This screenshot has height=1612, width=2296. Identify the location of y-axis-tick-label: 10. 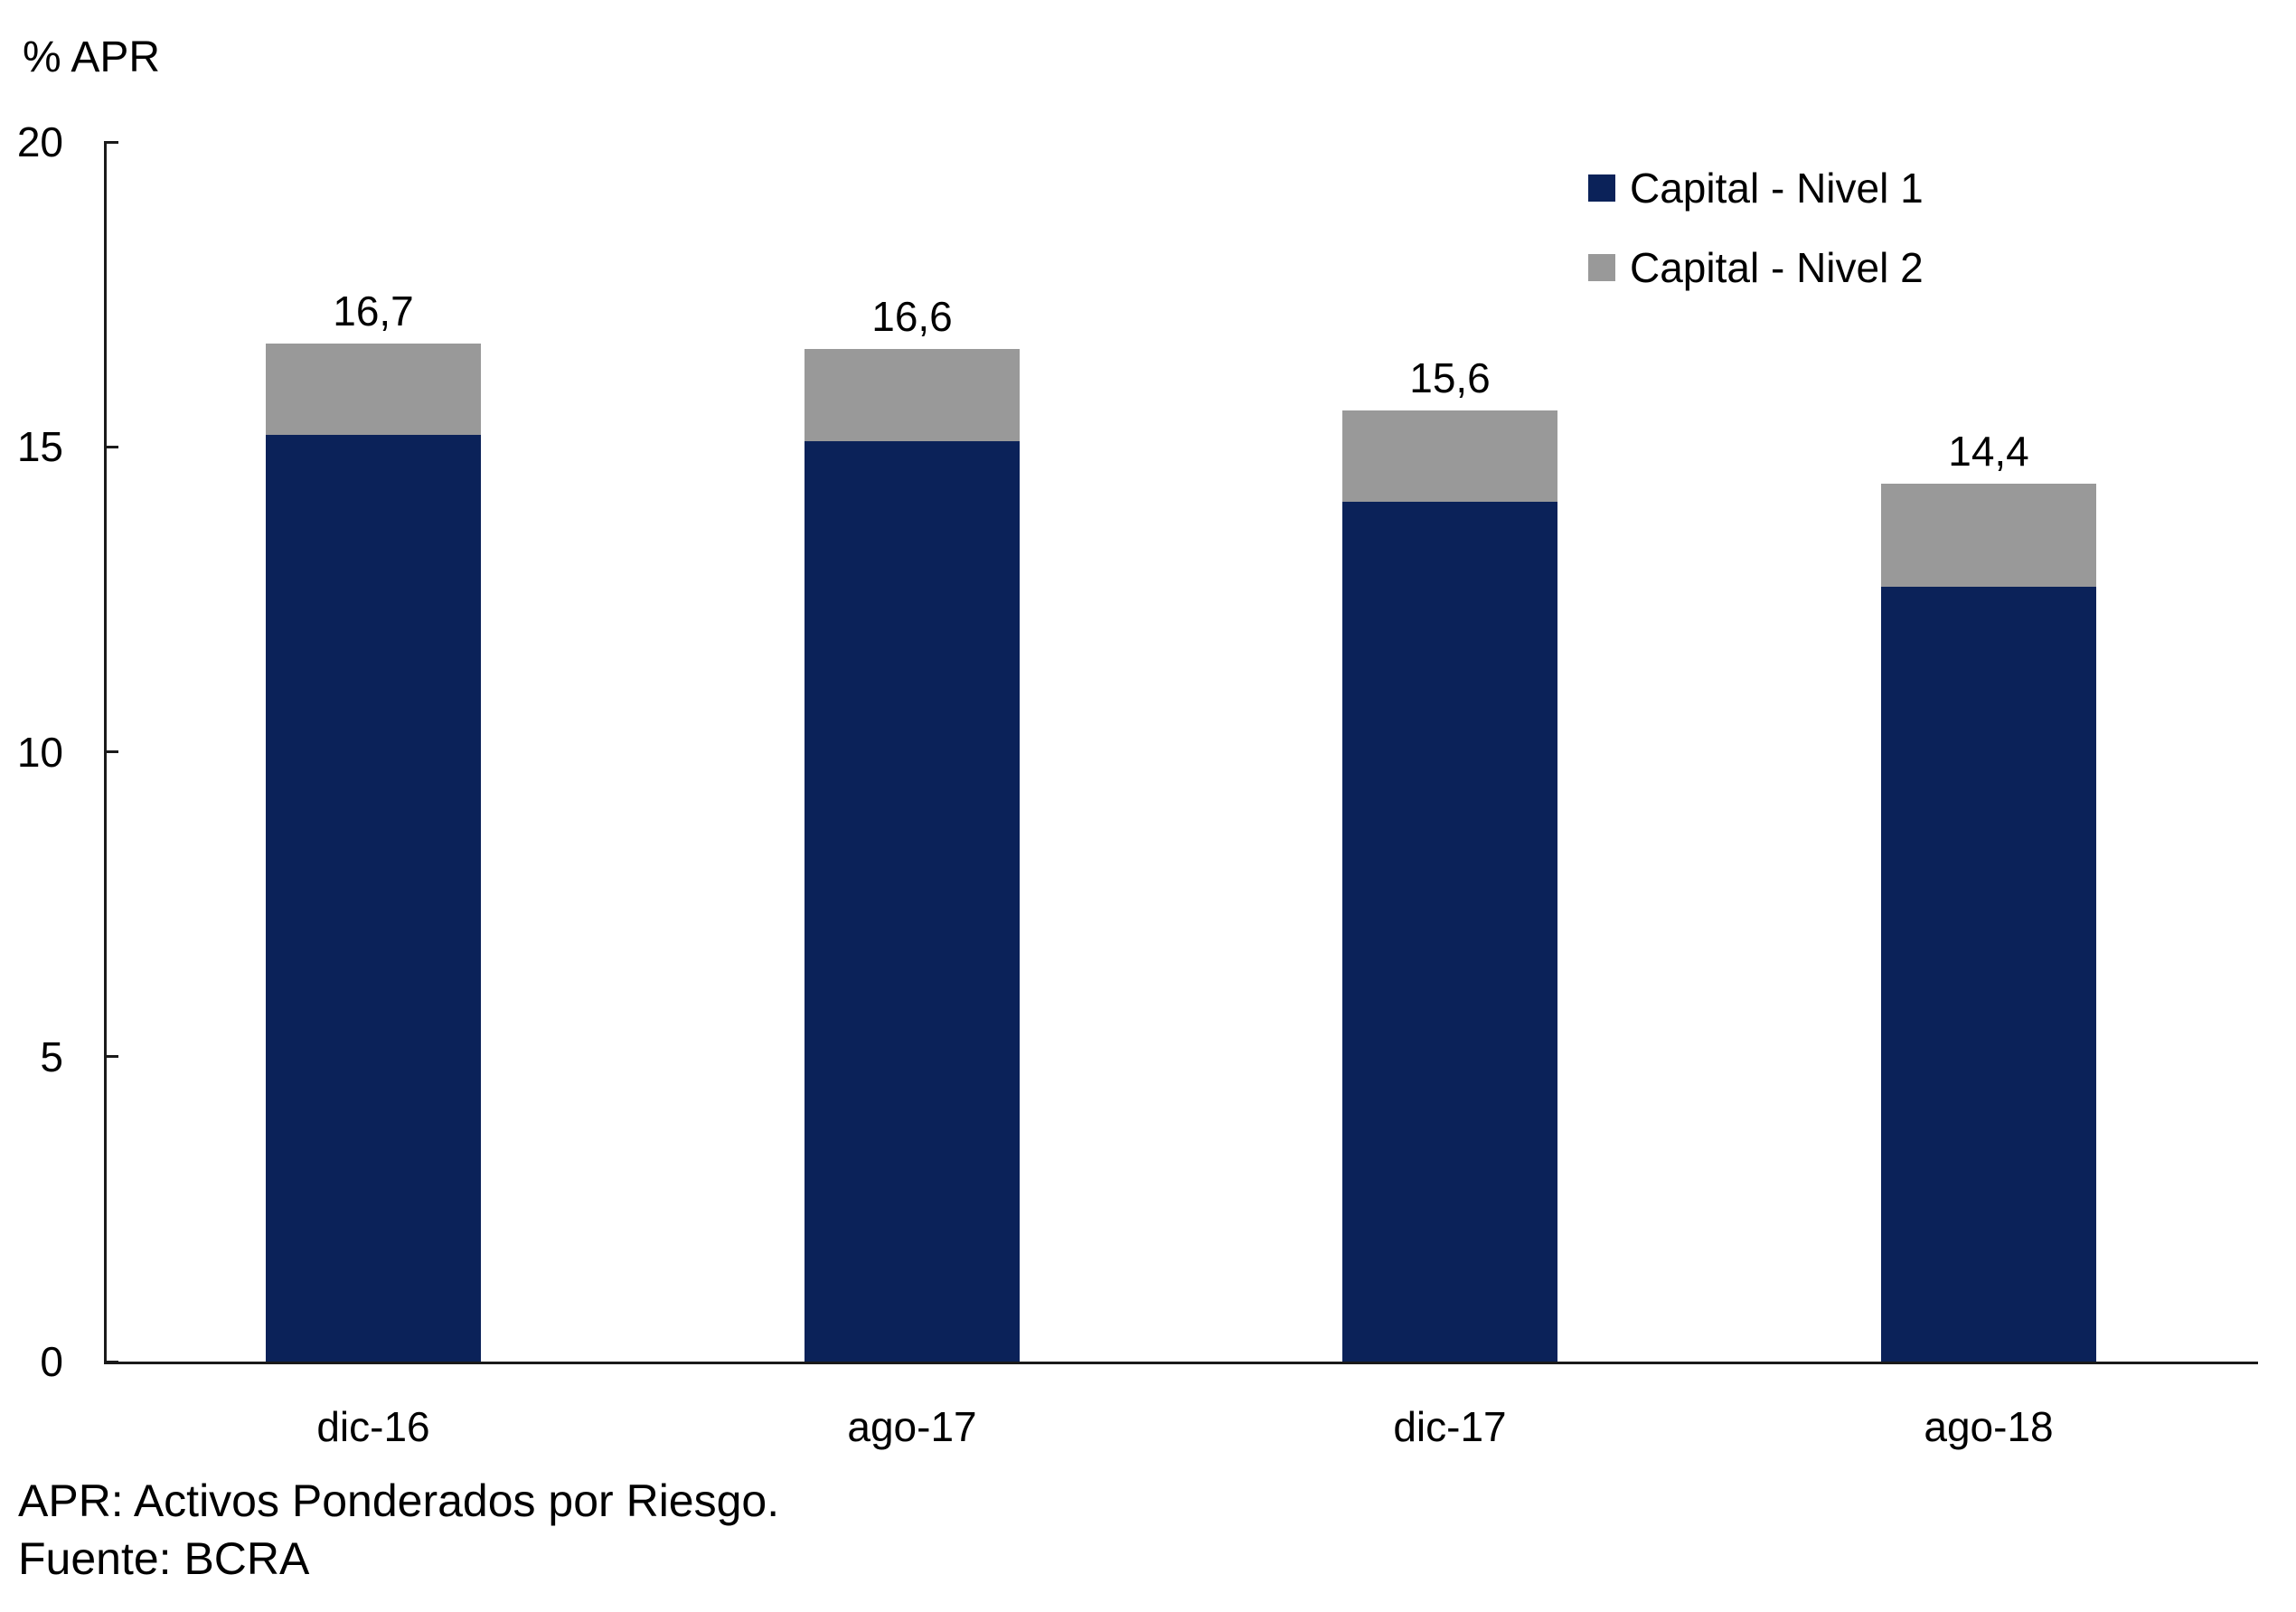
(39, 752).